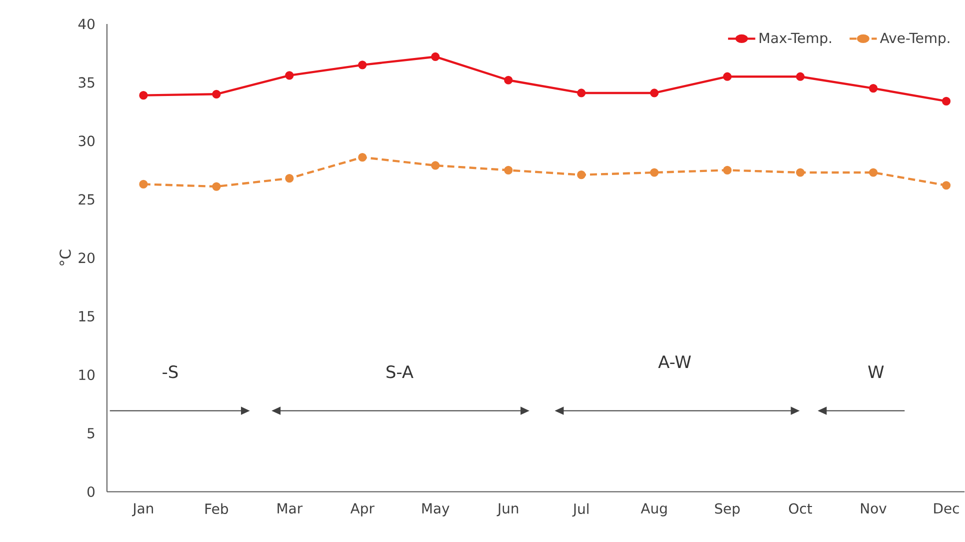  Describe the element at coordinates (87, 375) in the screenshot. I see `y-tick-label: 10` at that location.